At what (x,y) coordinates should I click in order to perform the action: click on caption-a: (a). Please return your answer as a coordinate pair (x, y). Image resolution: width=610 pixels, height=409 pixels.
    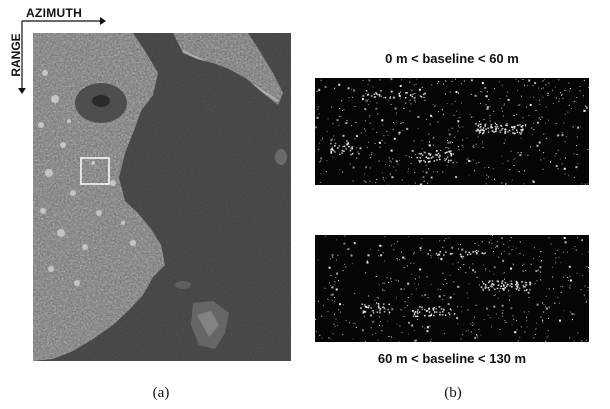
    Looking at the image, I should click on (161, 393).